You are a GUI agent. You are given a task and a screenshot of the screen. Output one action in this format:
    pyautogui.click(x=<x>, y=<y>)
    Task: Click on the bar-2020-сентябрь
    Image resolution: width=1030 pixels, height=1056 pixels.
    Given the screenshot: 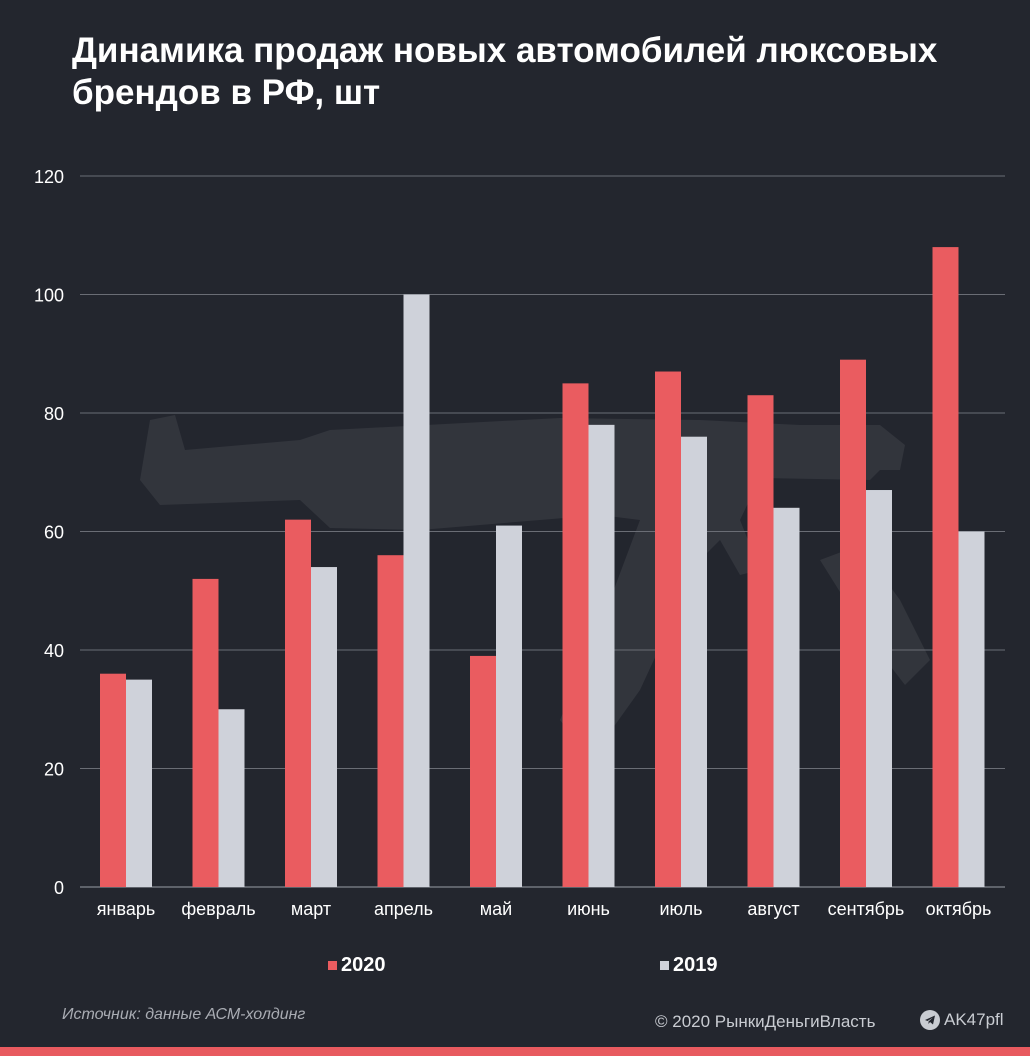 What is the action you would take?
    pyautogui.click(x=853, y=623)
    